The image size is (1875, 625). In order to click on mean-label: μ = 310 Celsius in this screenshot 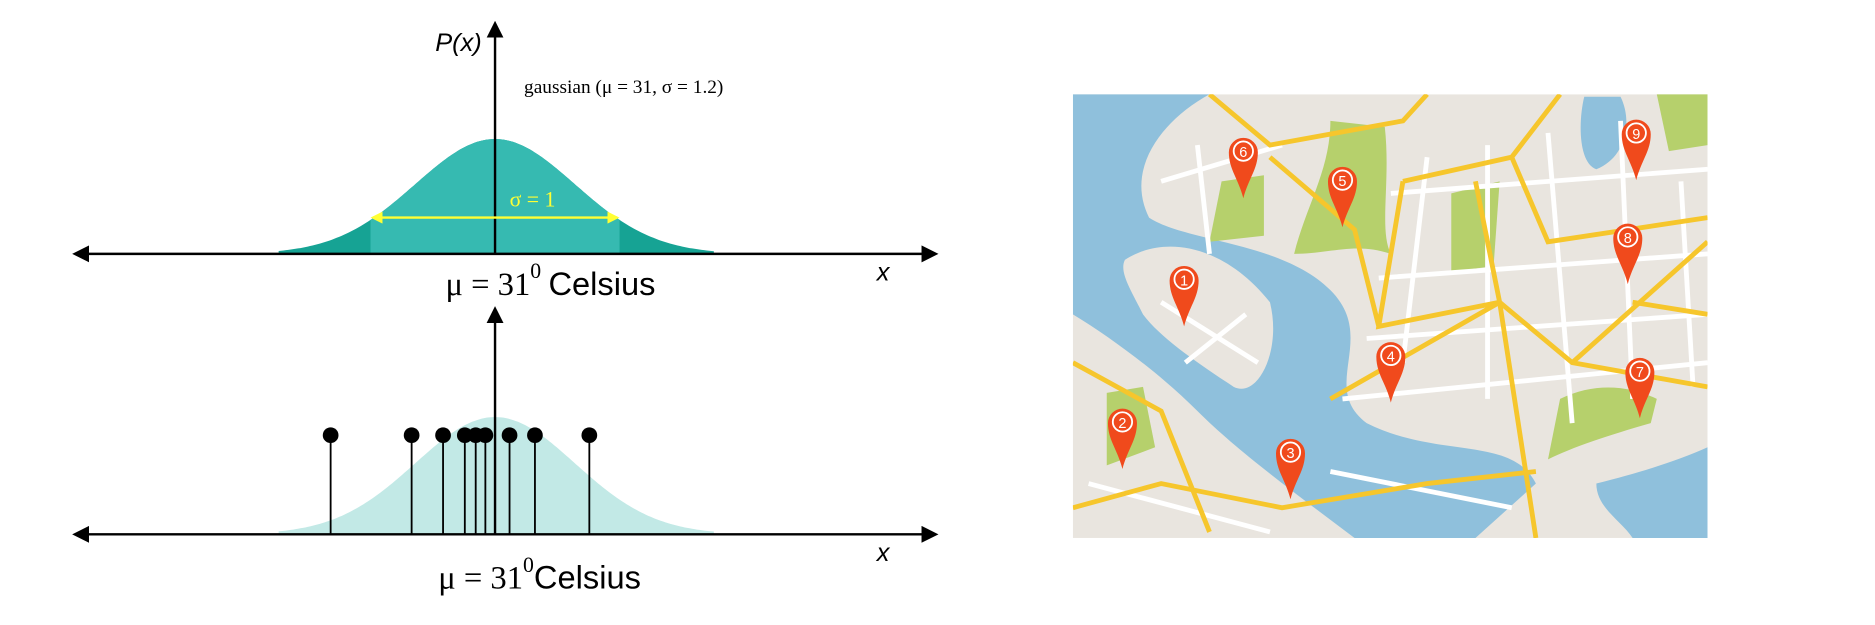, I will do `click(550, 281)`.